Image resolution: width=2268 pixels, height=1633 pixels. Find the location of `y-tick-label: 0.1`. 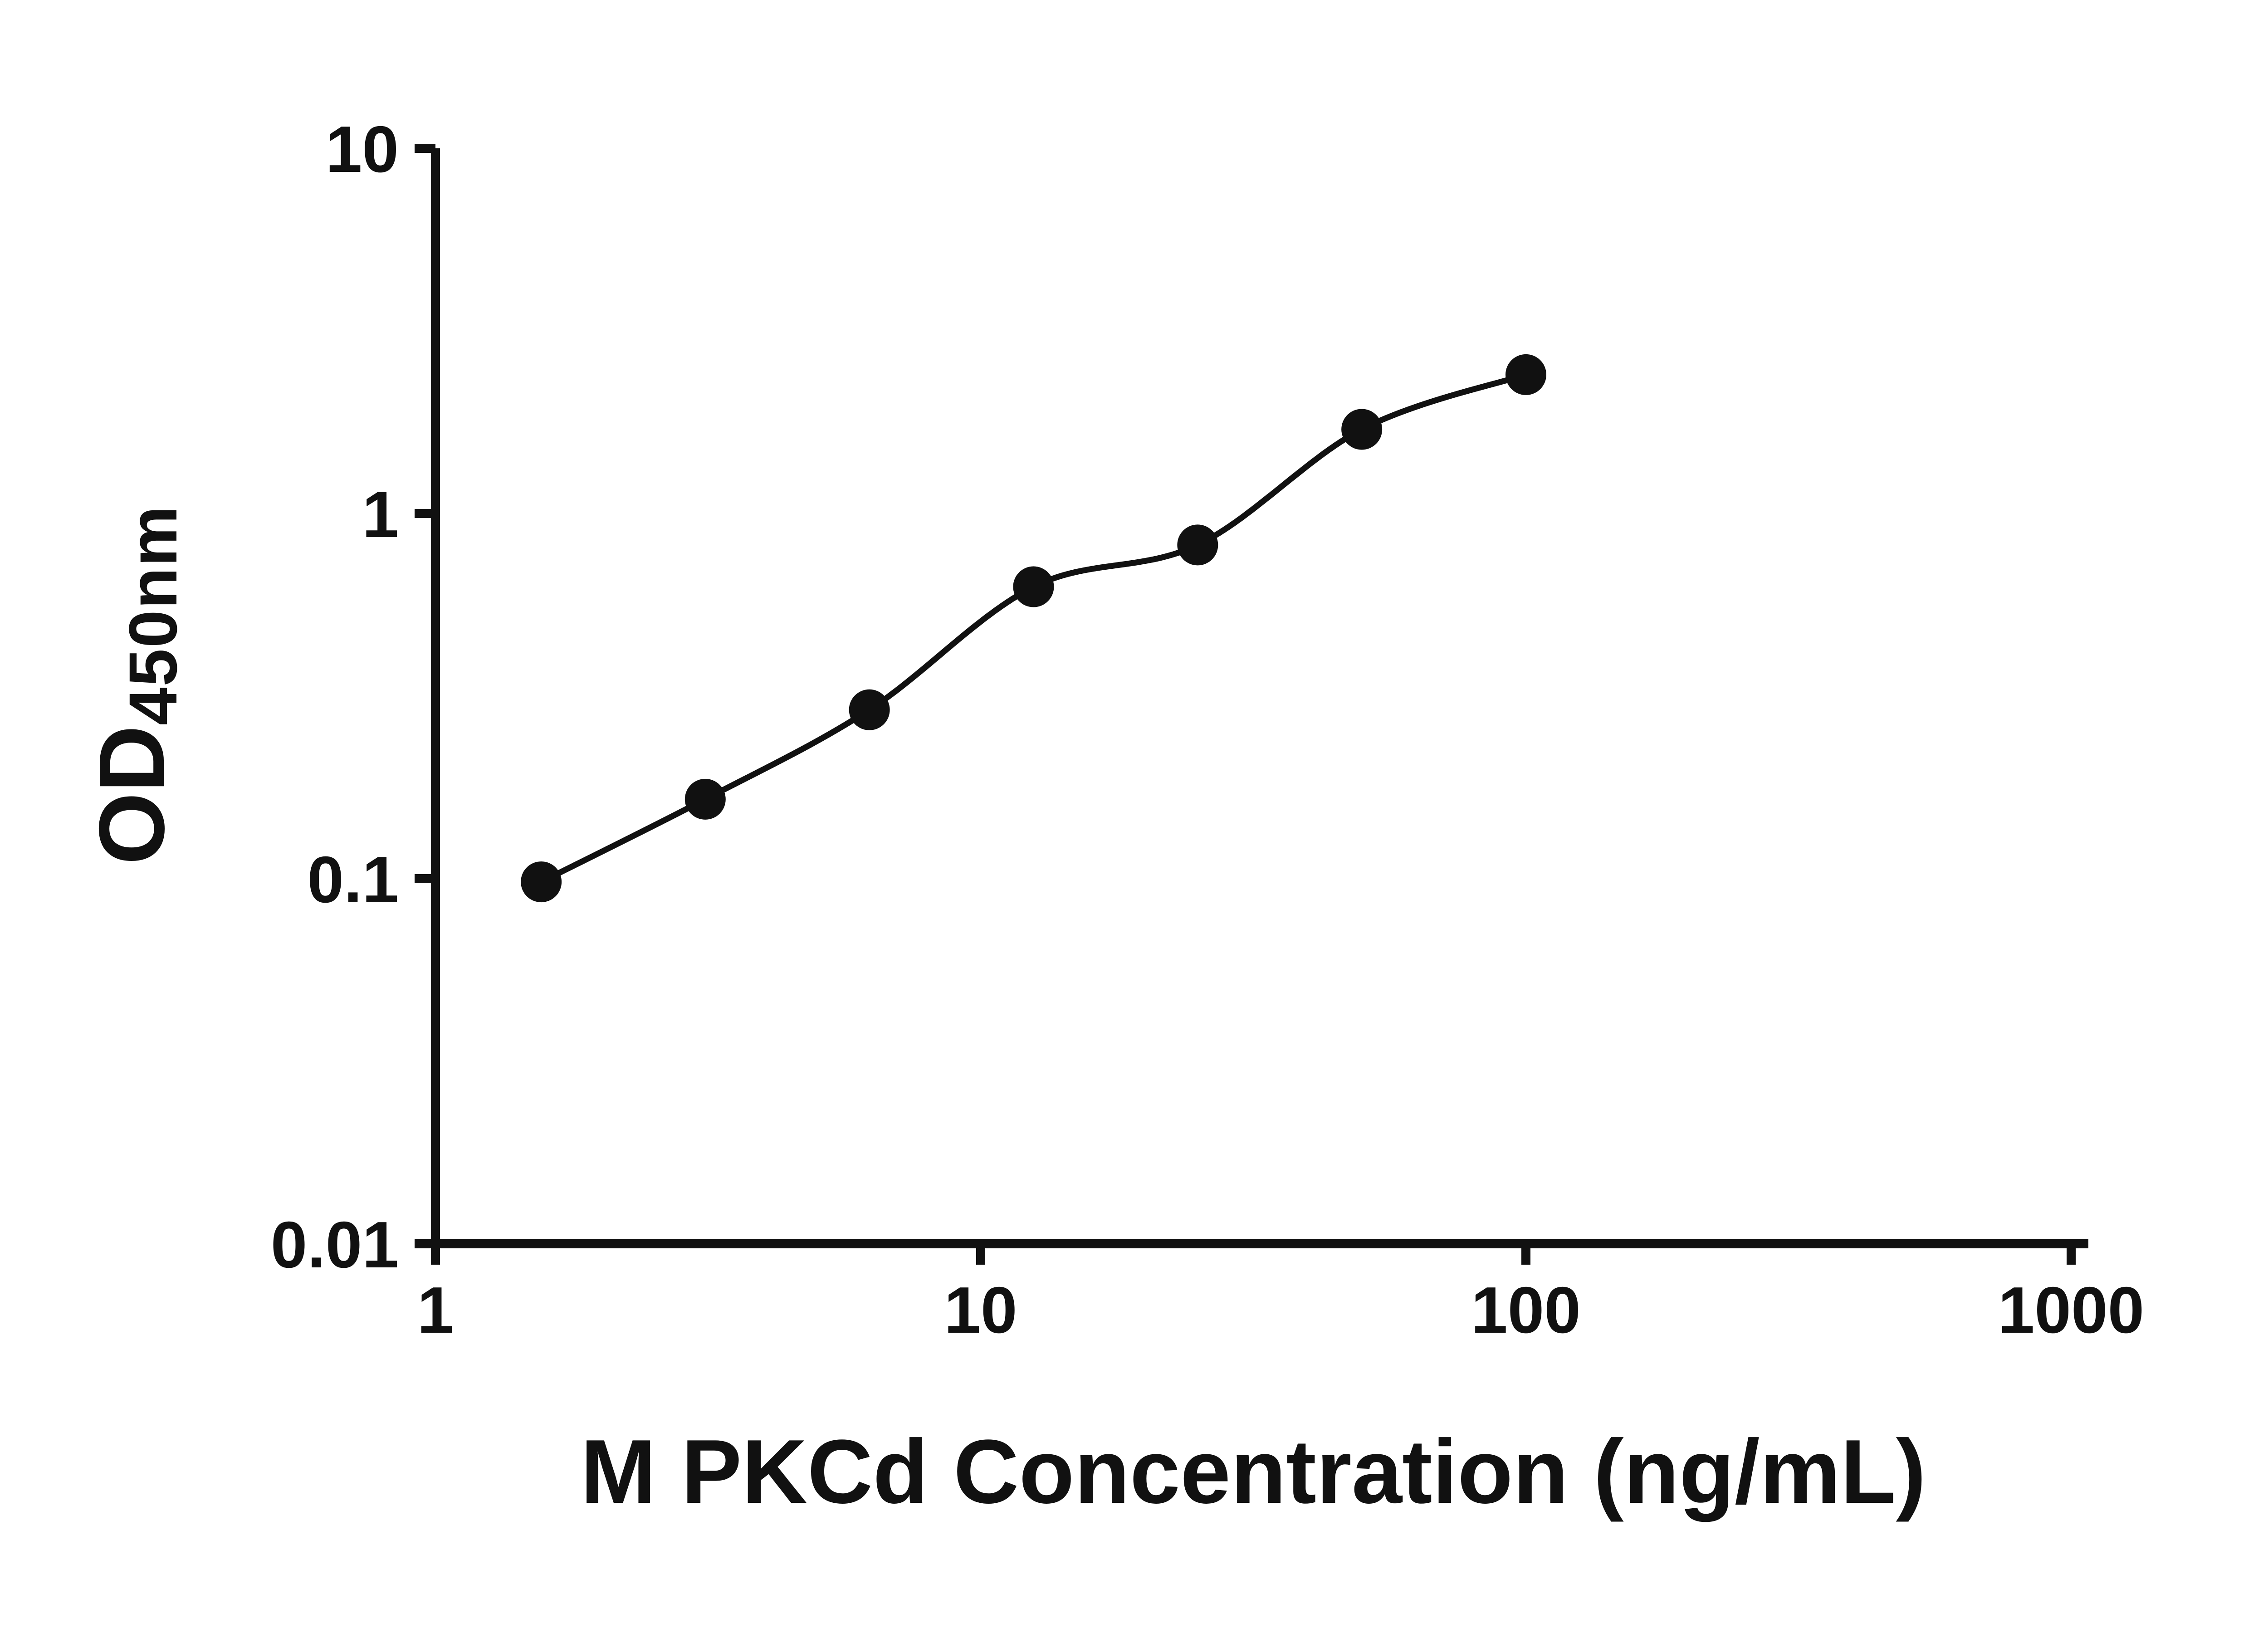

y-tick-label: 0.1 is located at coordinates (353, 879).